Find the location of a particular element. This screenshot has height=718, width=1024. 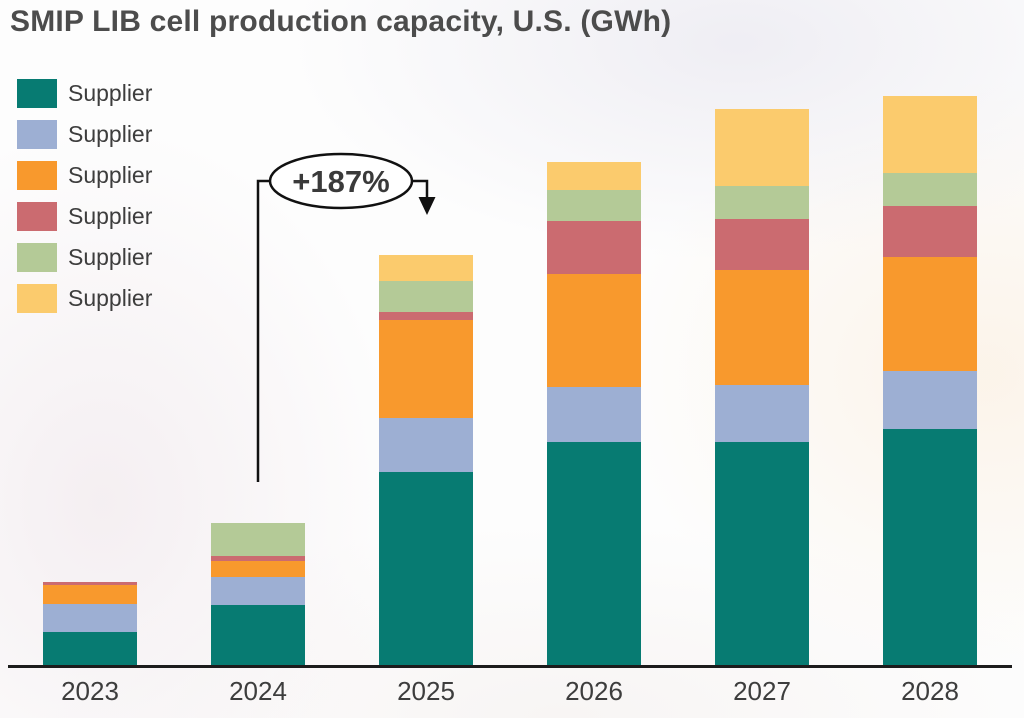

bar-2023 is located at coordinates (90, 624).